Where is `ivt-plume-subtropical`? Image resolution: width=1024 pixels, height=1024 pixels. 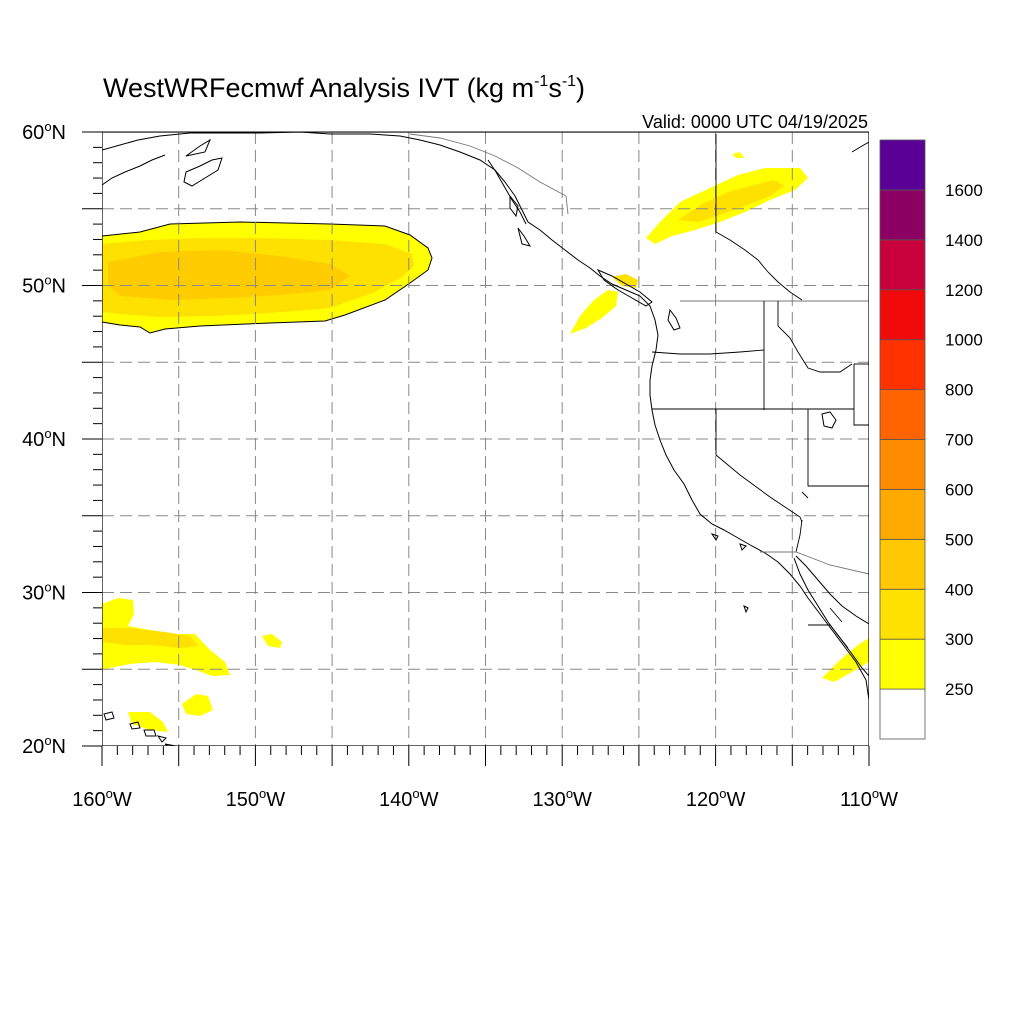 ivt-plume-subtropical is located at coordinates (192, 665).